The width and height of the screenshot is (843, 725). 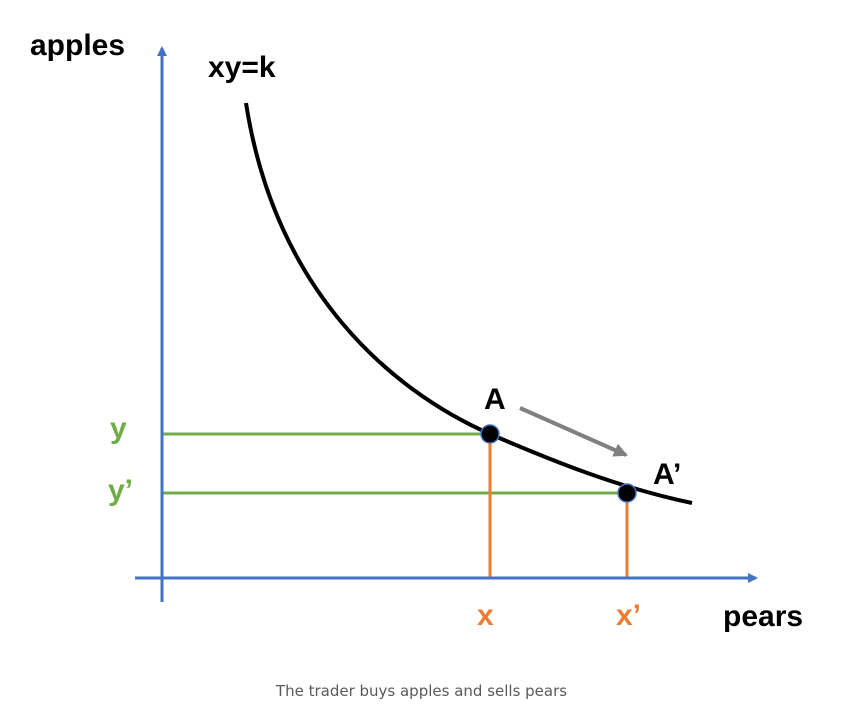 I want to click on y-label: y, so click(x=118, y=428).